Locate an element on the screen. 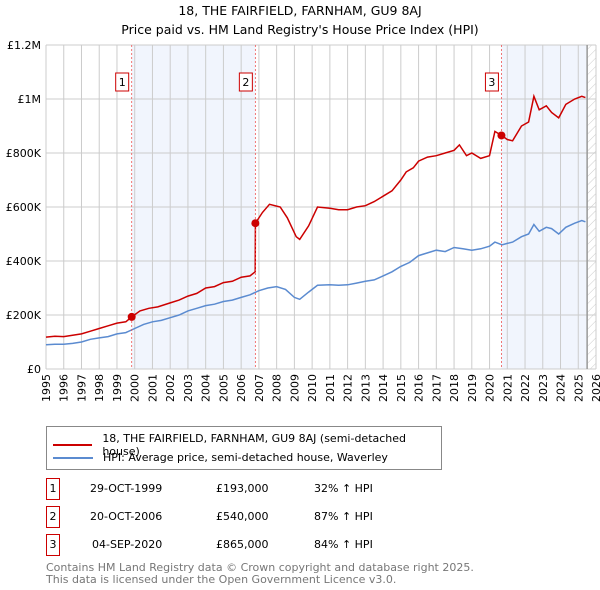 Image resolution: width=600 pixels, height=590 pixels. y-tick-label: £1M is located at coordinates (30, 99).